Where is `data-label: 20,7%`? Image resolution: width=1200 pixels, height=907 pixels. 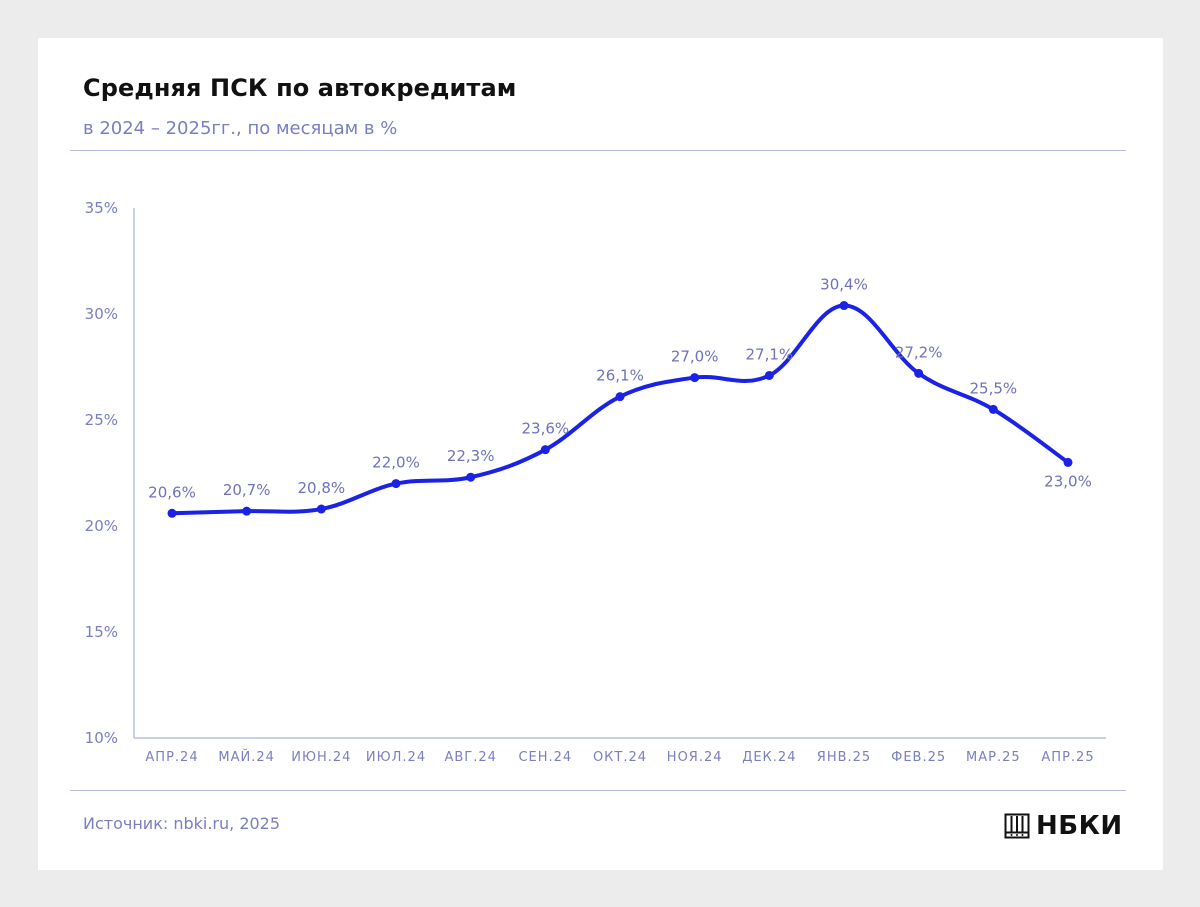
data-label: 20,7% is located at coordinates (247, 490).